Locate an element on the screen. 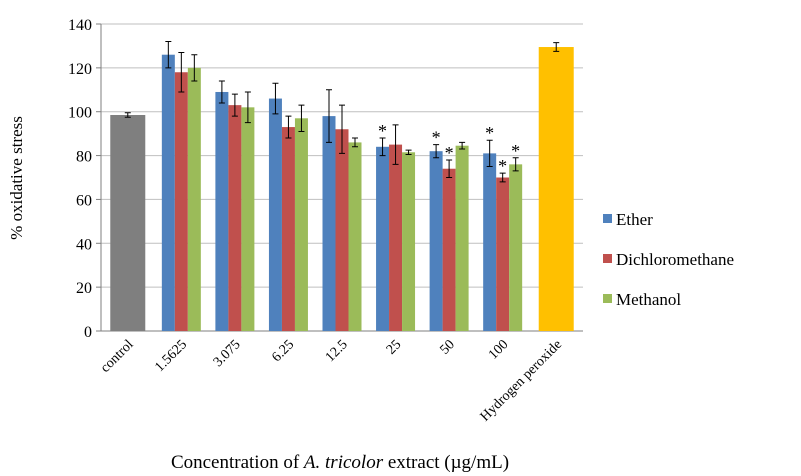 This screenshot has height=476, width=801. x-tick-label: 1.5625 is located at coordinates (171, 356).